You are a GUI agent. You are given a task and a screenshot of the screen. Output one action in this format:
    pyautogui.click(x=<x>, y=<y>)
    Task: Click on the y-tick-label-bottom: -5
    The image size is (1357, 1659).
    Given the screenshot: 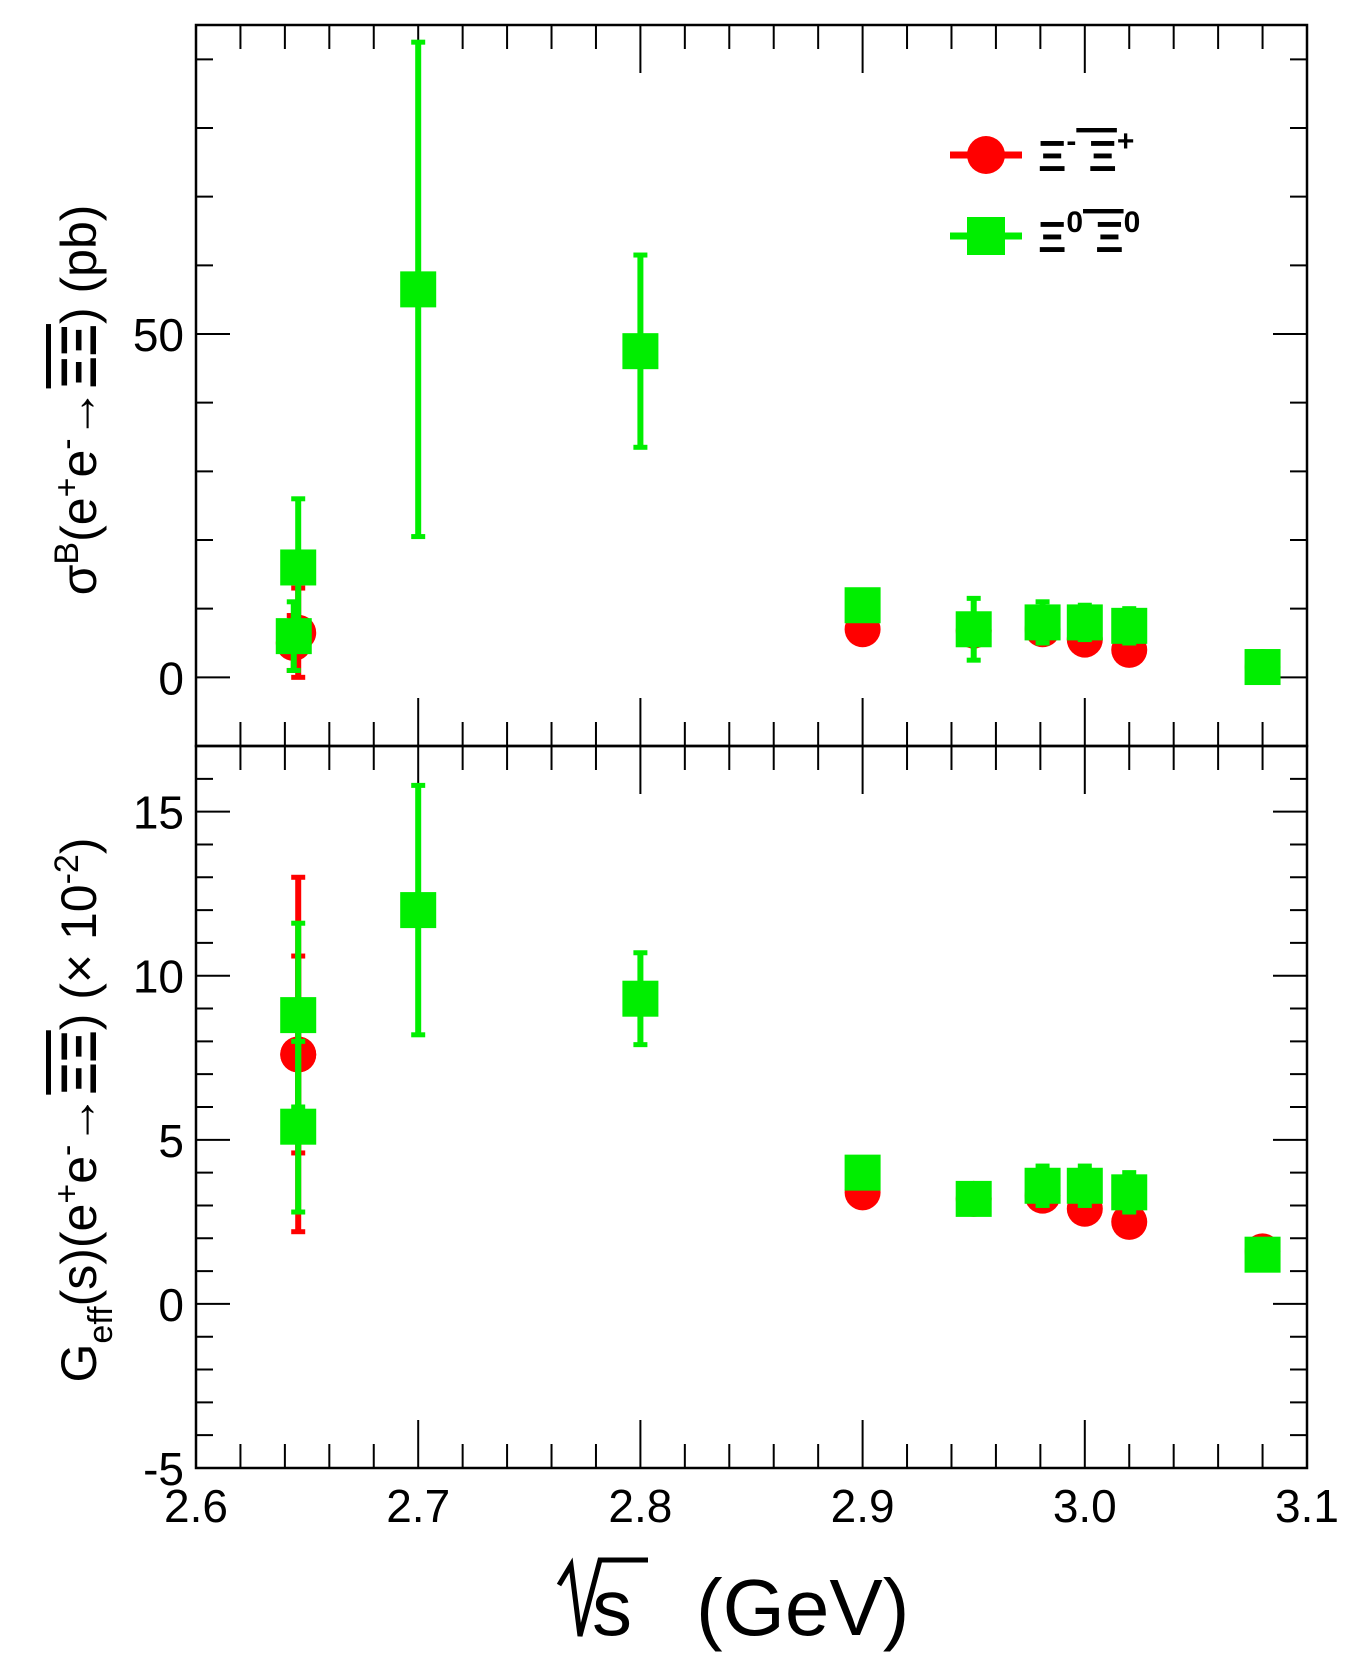 What is the action you would take?
    pyautogui.click(x=163, y=1469)
    